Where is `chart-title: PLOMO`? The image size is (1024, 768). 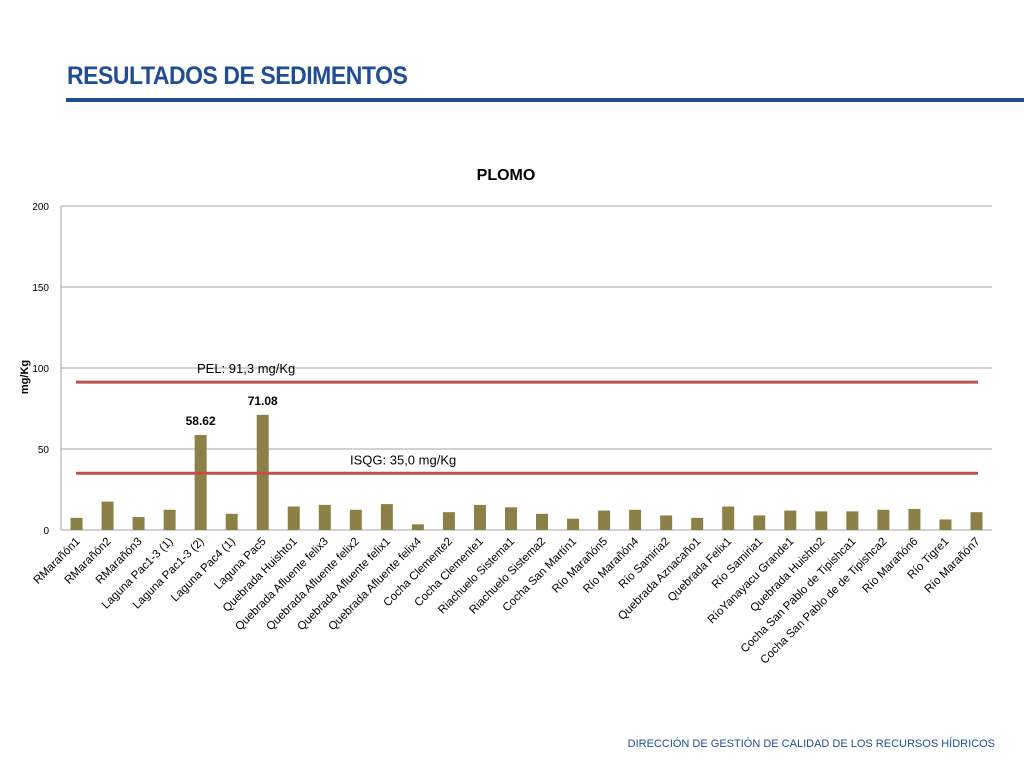 chart-title: PLOMO is located at coordinates (506, 175).